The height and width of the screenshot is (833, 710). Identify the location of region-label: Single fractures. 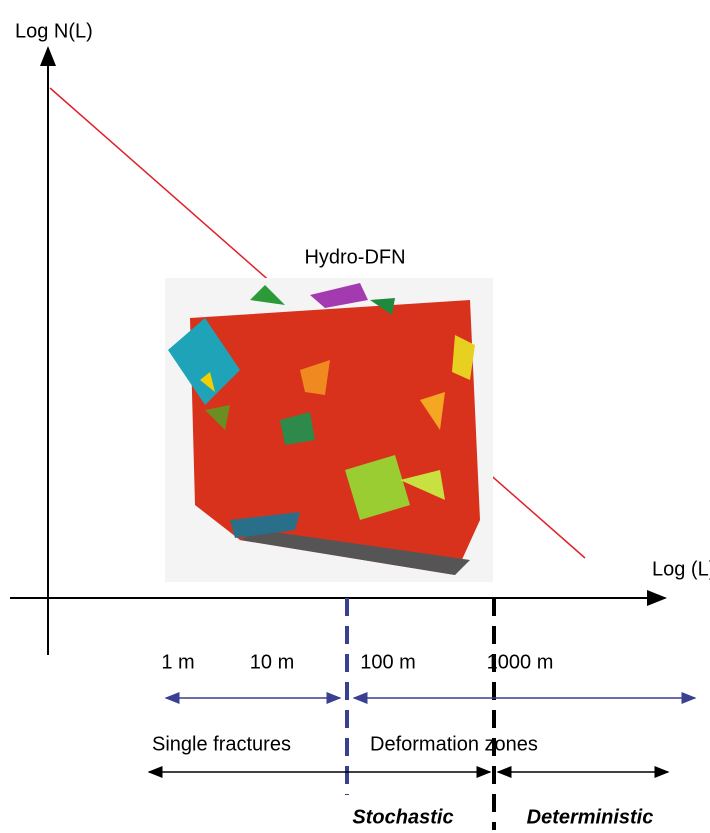
(221, 744).